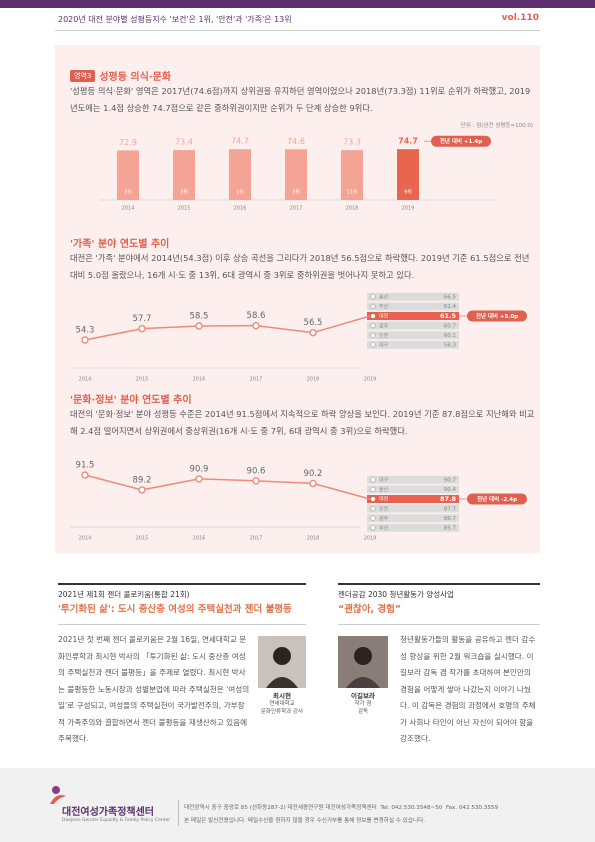 This screenshot has width=595, height=842. What do you see at coordinates (448, 316) in the screenshot?
I see `list-value: 61.5` at bounding box center [448, 316].